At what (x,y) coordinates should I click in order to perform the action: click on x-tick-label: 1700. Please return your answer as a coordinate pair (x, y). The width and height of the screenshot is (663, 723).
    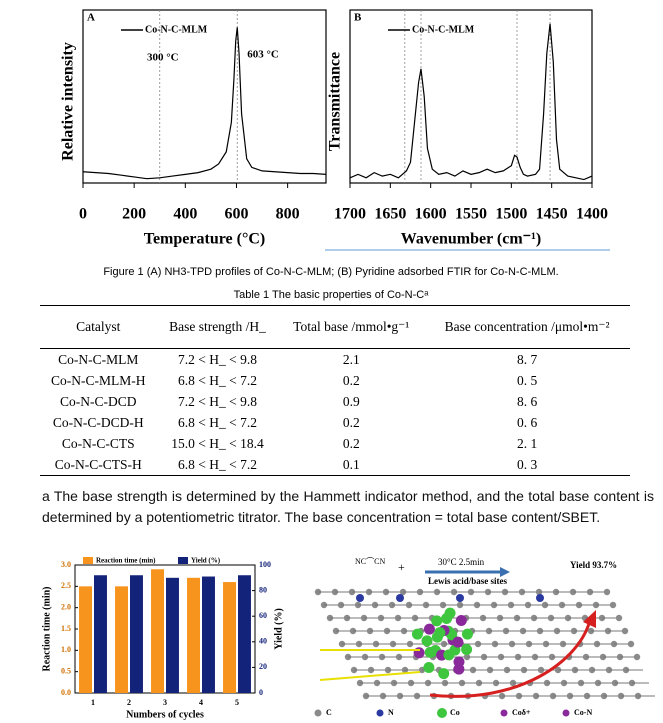
    Looking at the image, I should click on (350, 214).